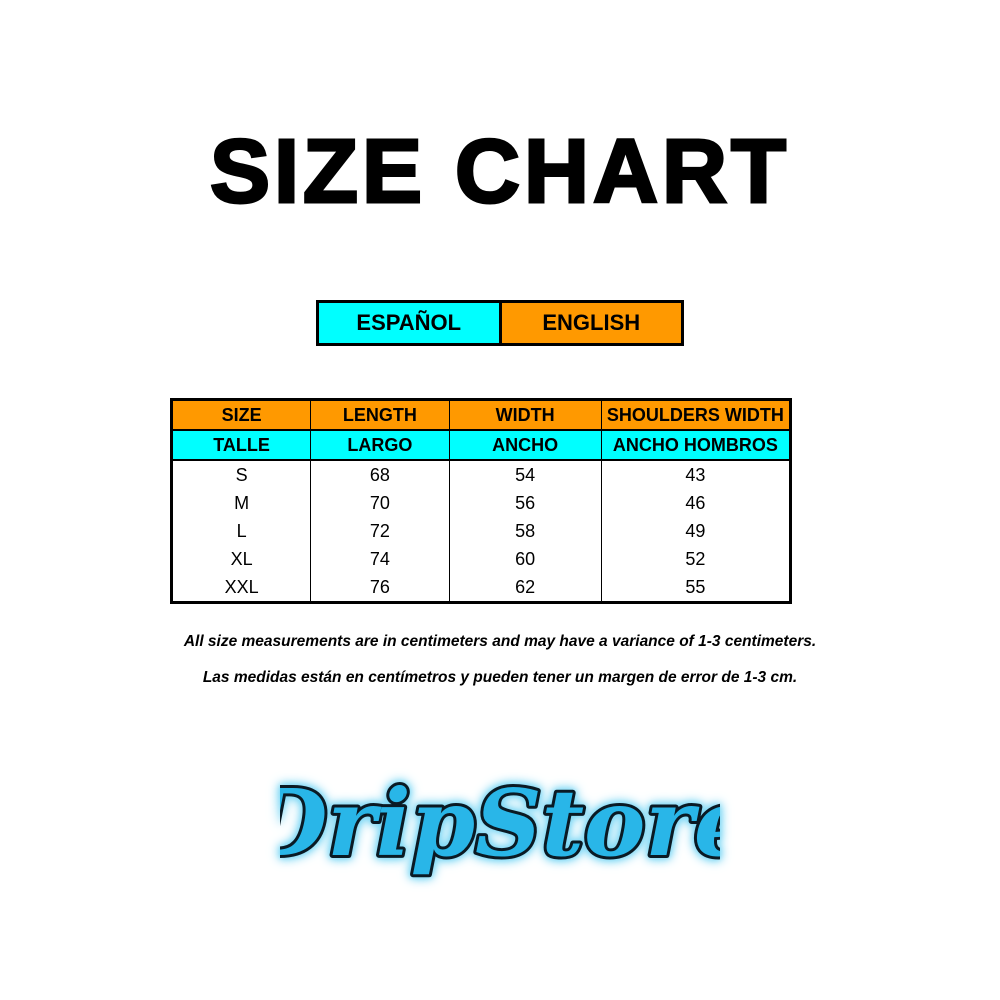 This screenshot has width=1000, height=1000. I want to click on table-row: S 68 54 43, so click(481, 474).